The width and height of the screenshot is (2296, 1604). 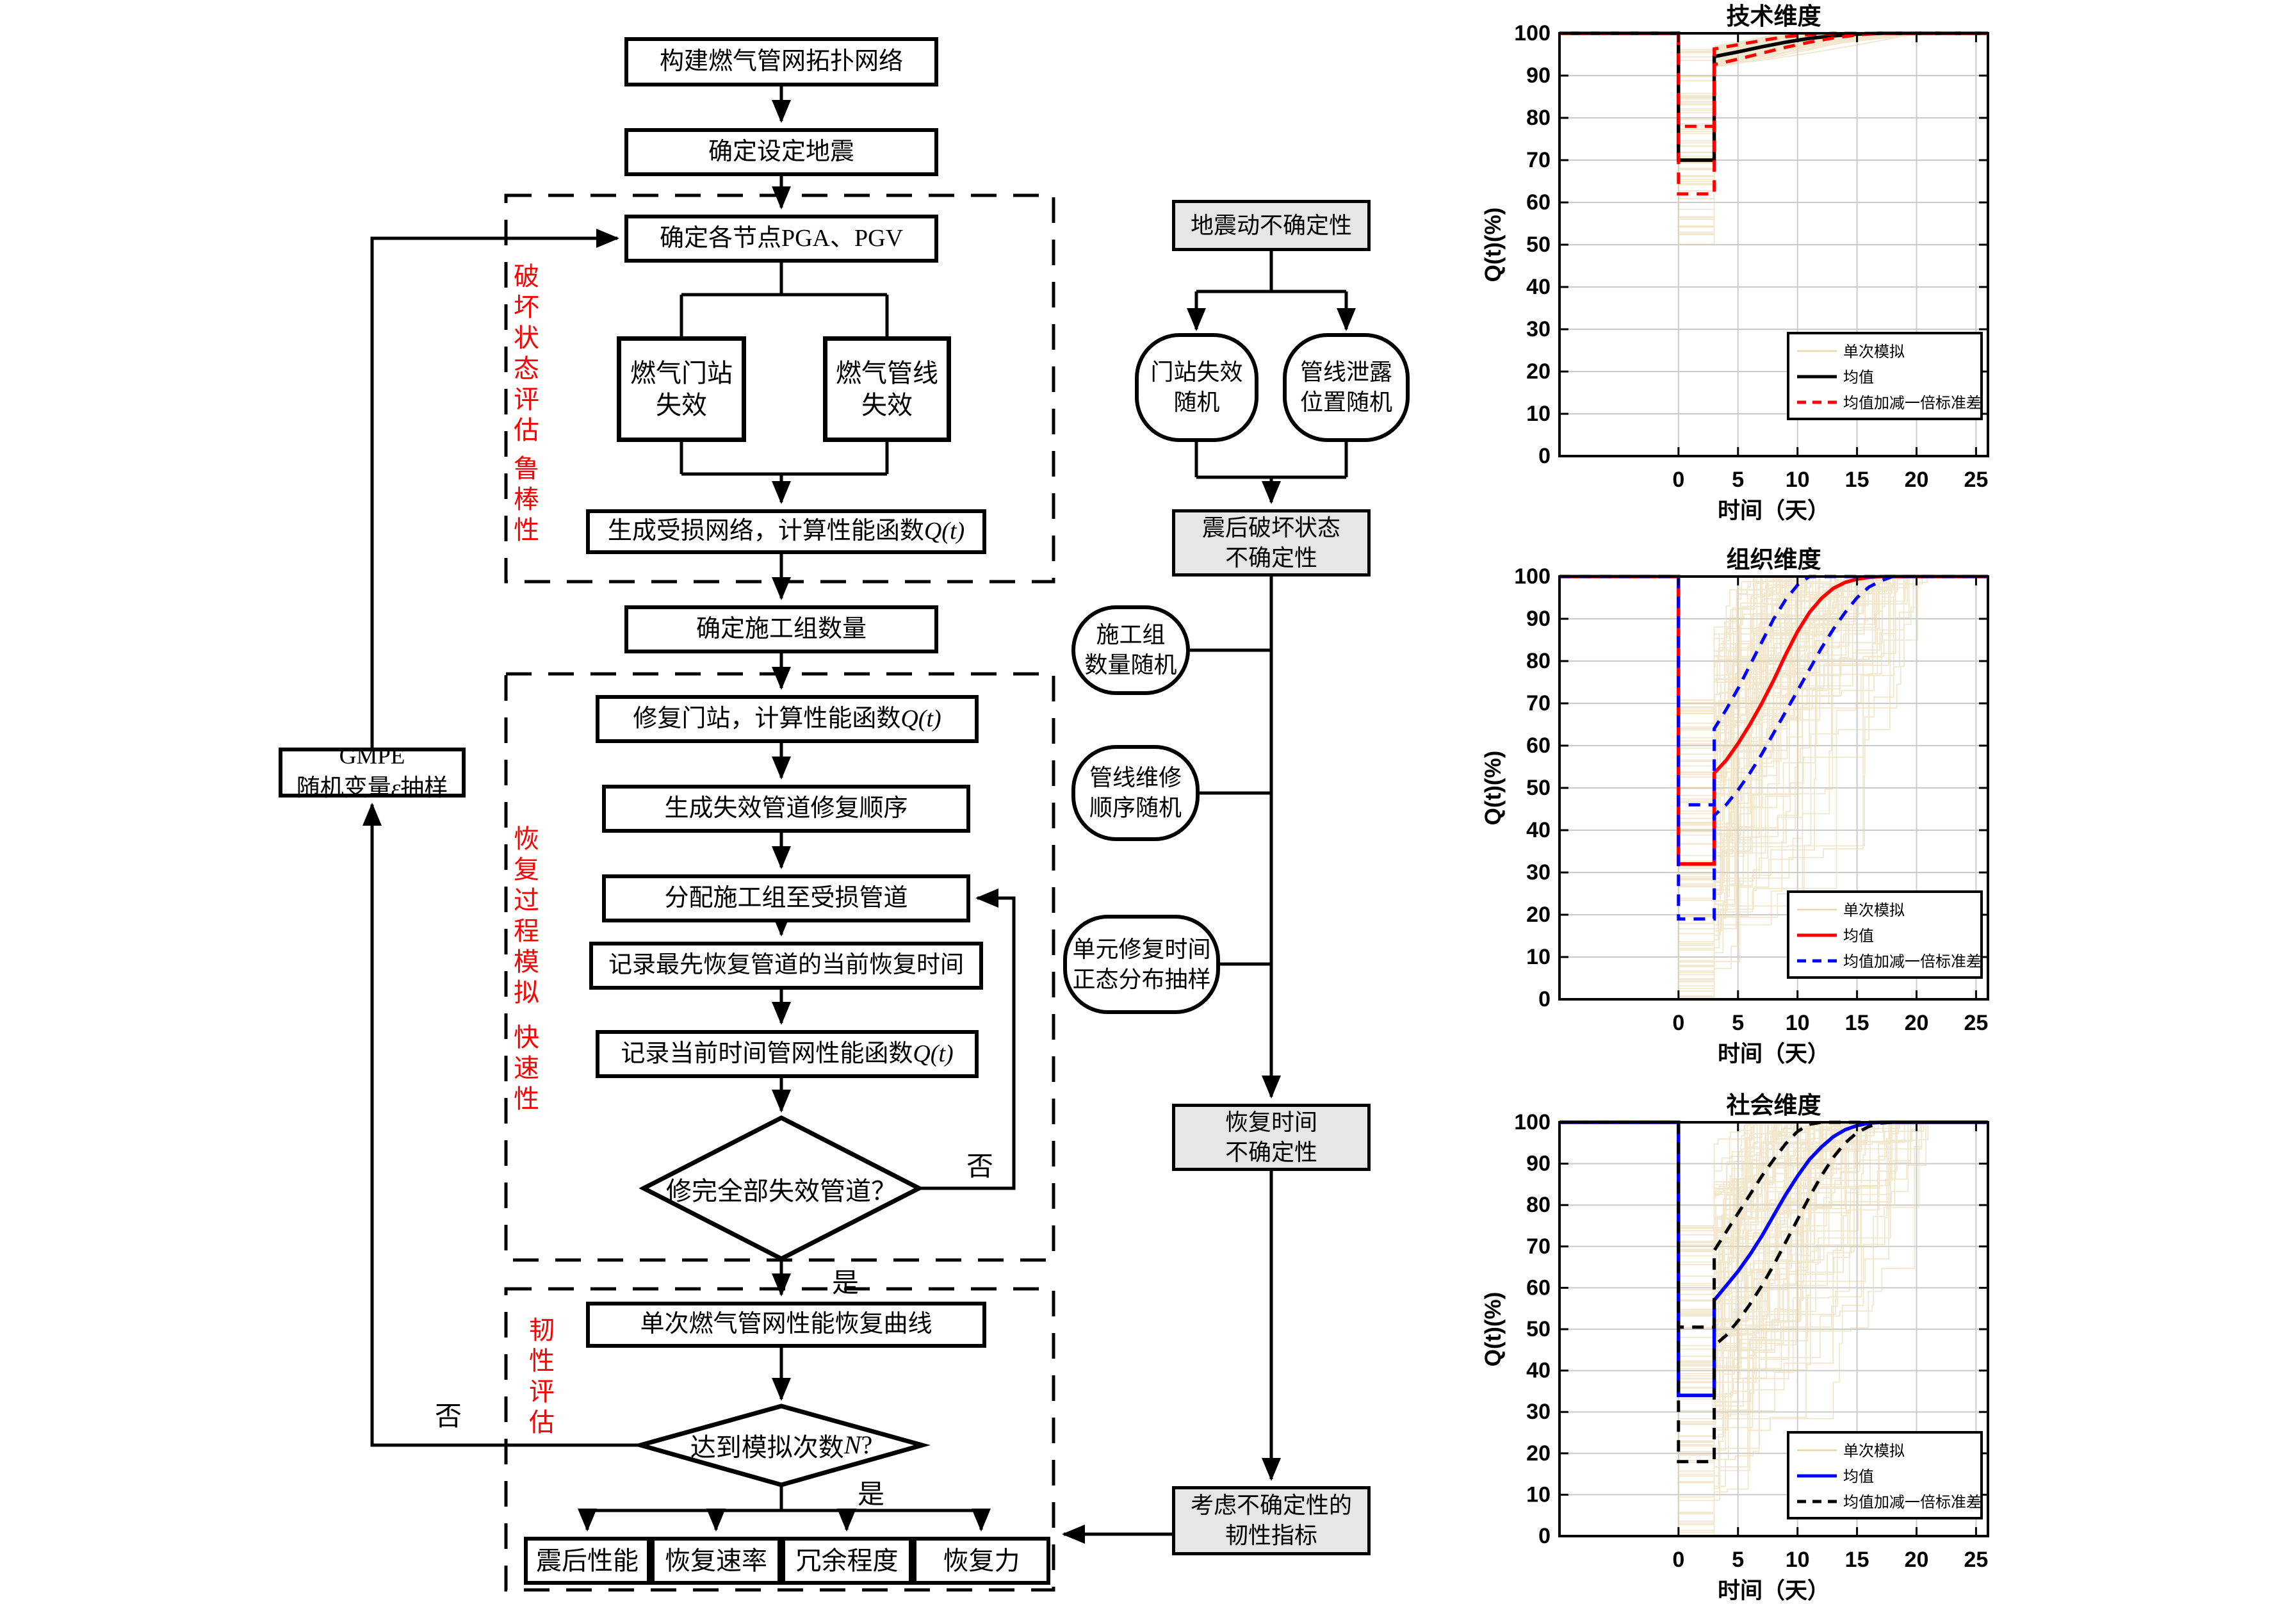 I want to click on box-topology: 构建燃气管网拓扑网络, so click(x=781, y=61).